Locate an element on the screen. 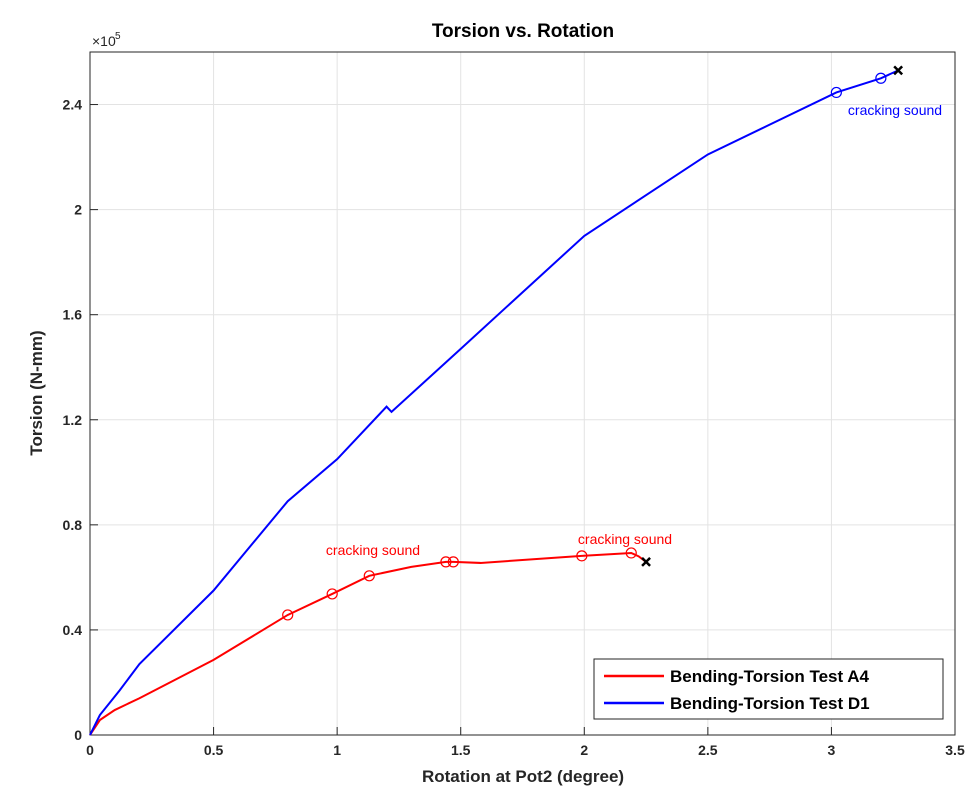 The width and height of the screenshot is (980, 798). x-tick-label: 0 is located at coordinates (90, 750).